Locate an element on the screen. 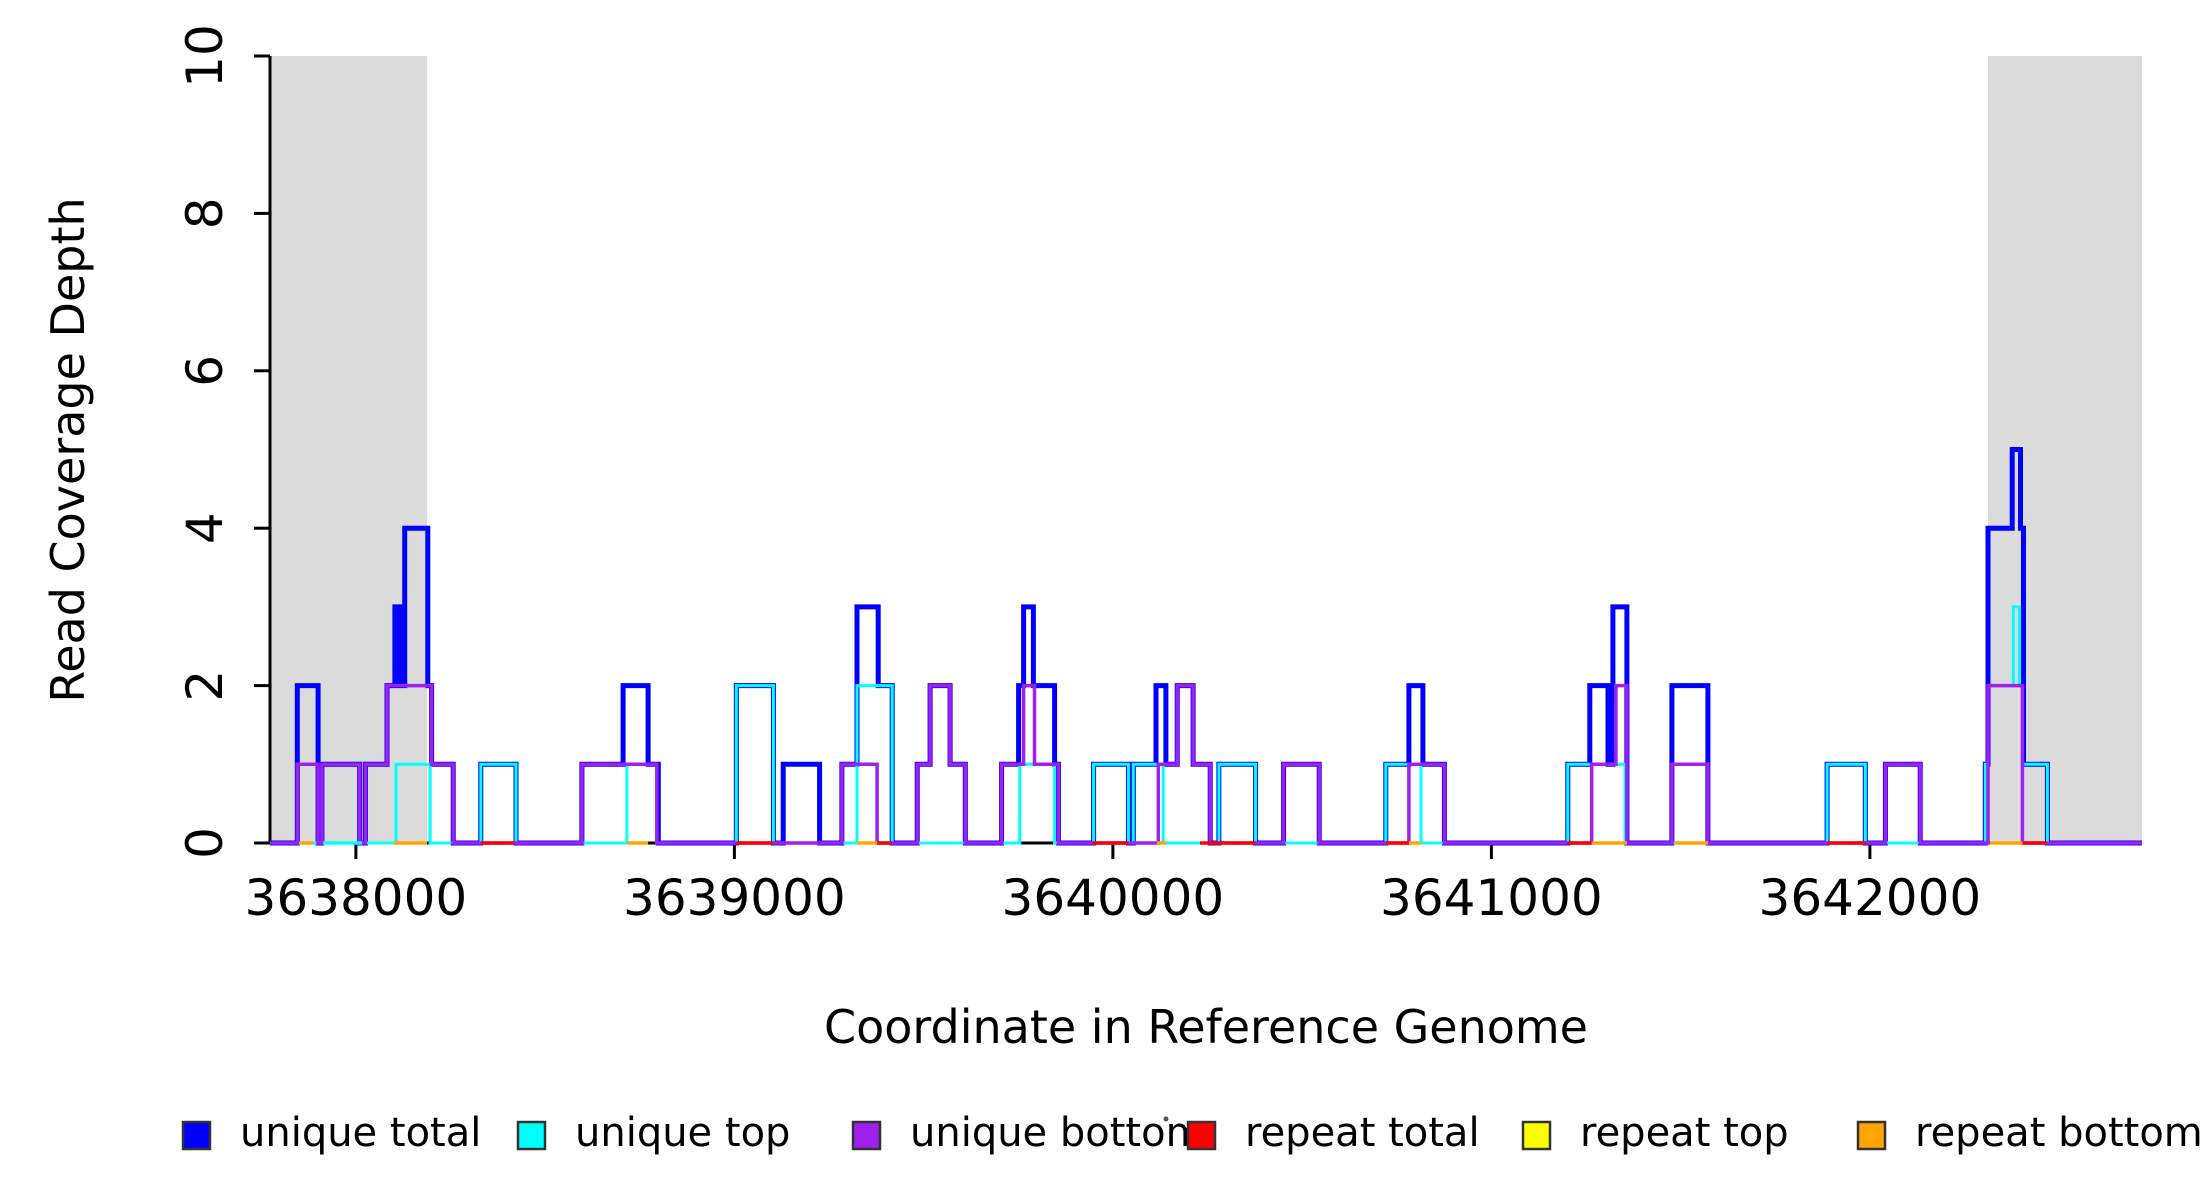 The width and height of the screenshot is (2200, 1200). y-axis-title: Read Coverage Depth is located at coordinates (68, 449).